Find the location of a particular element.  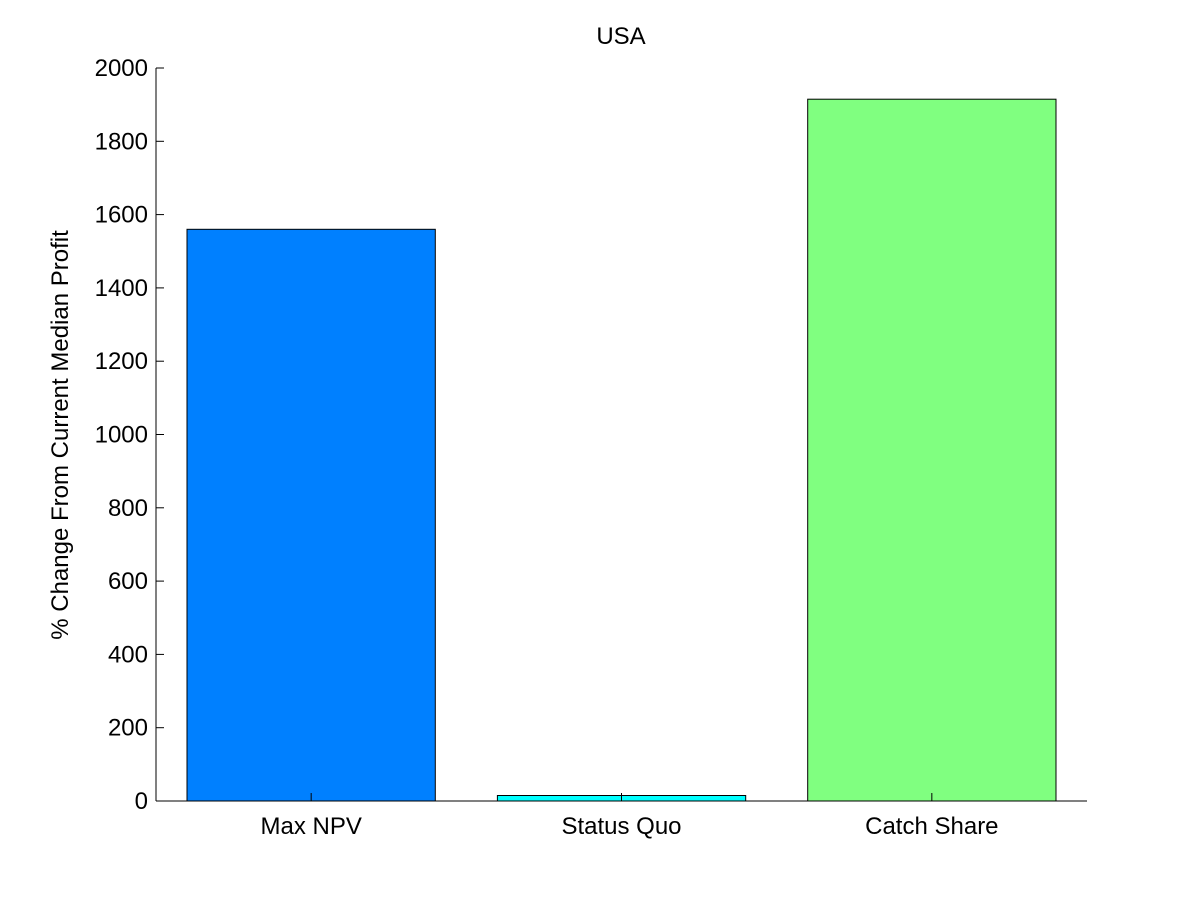

bar-max-npv is located at coordinates (311, 515).